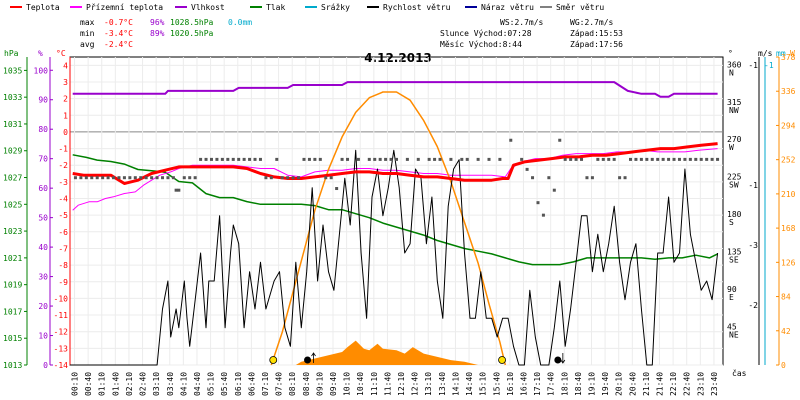 Image resolution: width=800 pixels, height=400 pixels. Describe the element at coordinates (734, 64) in the screenshot. I see `tick-label-direction-deg: 360` at that location.